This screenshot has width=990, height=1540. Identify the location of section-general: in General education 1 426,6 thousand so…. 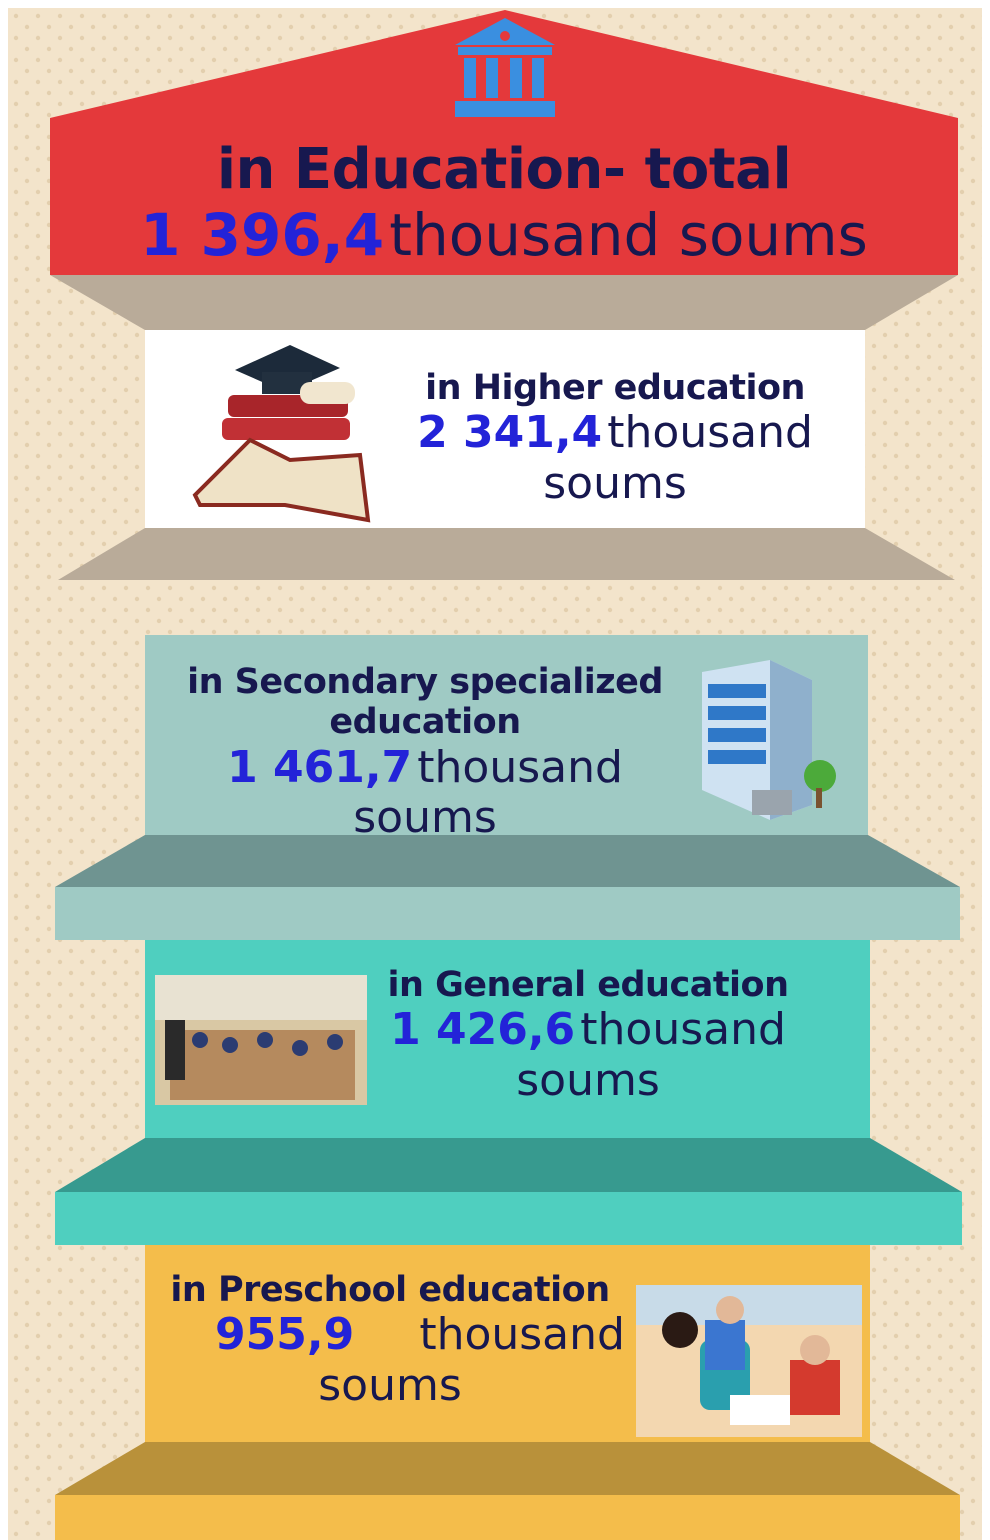
(588, 1035).